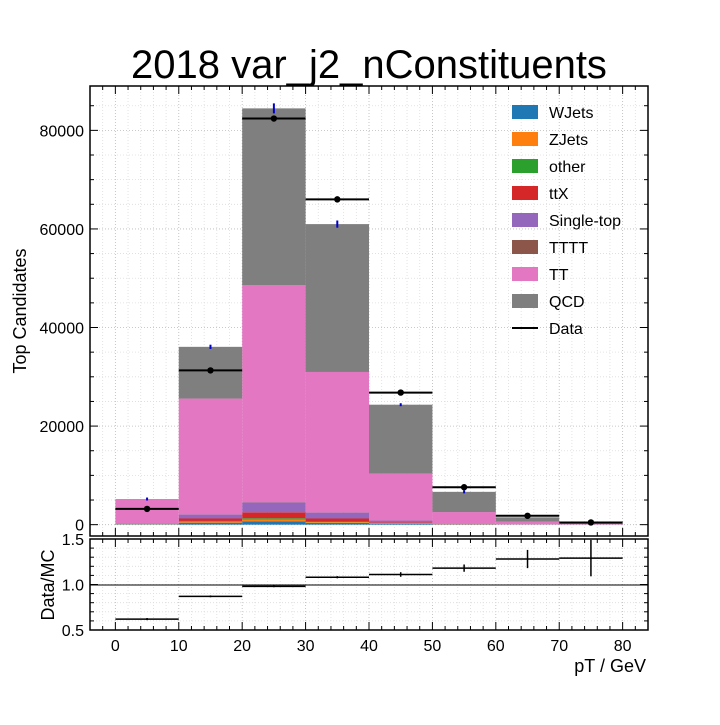 The height and width of the screenshot is (725, 720). What do you see at coordinates (48, 584) in the screenshot?
I see `ratio-axis-label: Data/MC` at bounding box center [48, 584].